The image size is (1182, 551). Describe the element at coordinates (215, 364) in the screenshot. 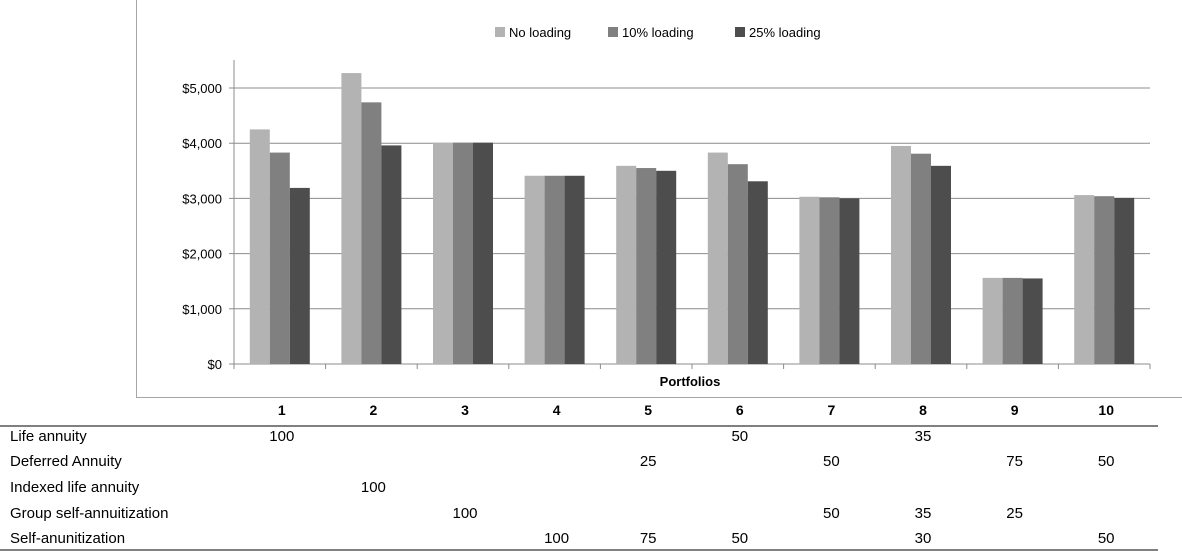

I see `y-tick-label: $0` at that location.